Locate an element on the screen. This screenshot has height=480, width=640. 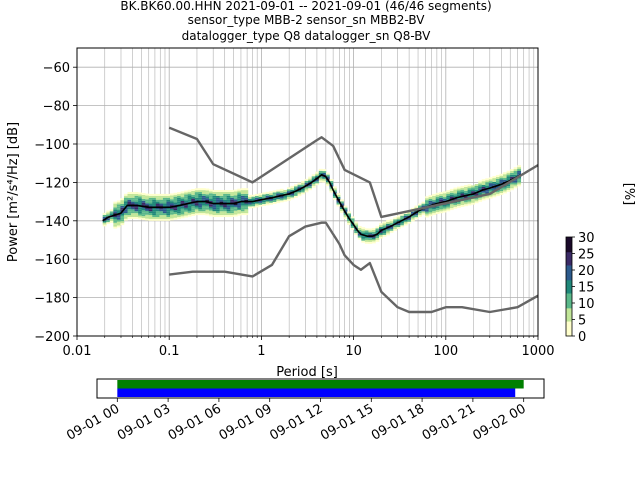
series-line-reference-high is located at coordinates (353, 172).